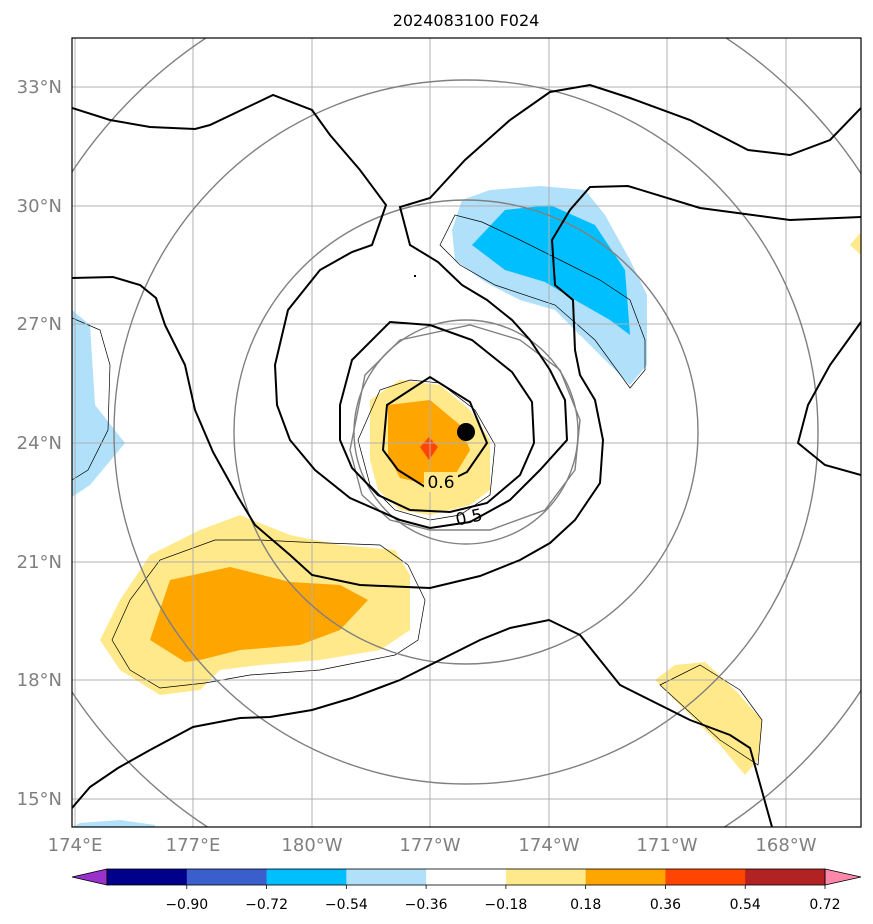 Image resolution: width=873 pixels, height=924 pixels. What do you see at coordinates (466, 20) in the screenshot?
I see `plot-title: 2024083100 F024` at bounding box center [466, 20].